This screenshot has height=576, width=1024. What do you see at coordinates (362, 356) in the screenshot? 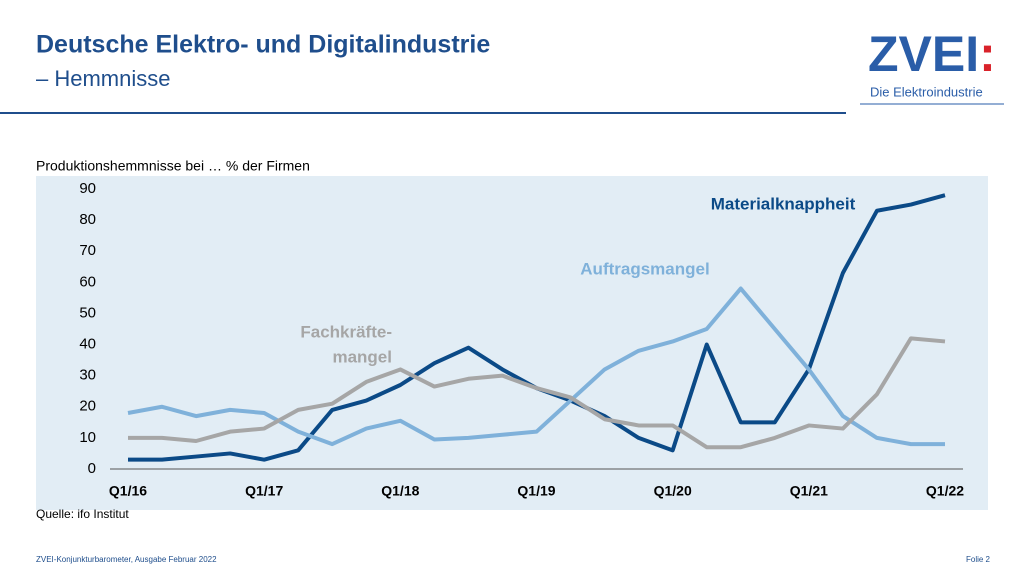
I see `series-label: mangel` at bounding box center [362, 356].